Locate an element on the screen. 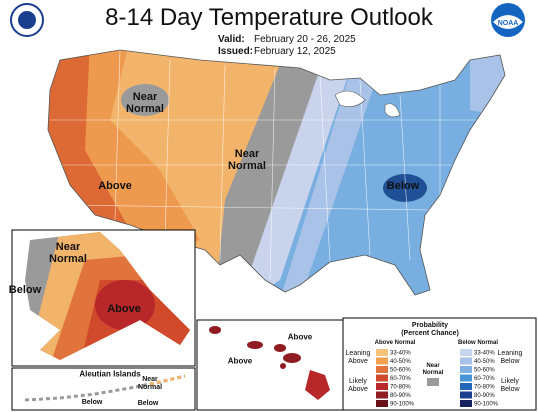 Image resolution: width=538 pixels, height=412 pixels. legend-likely-below: Likely Below is located at coordinates (510, 385).